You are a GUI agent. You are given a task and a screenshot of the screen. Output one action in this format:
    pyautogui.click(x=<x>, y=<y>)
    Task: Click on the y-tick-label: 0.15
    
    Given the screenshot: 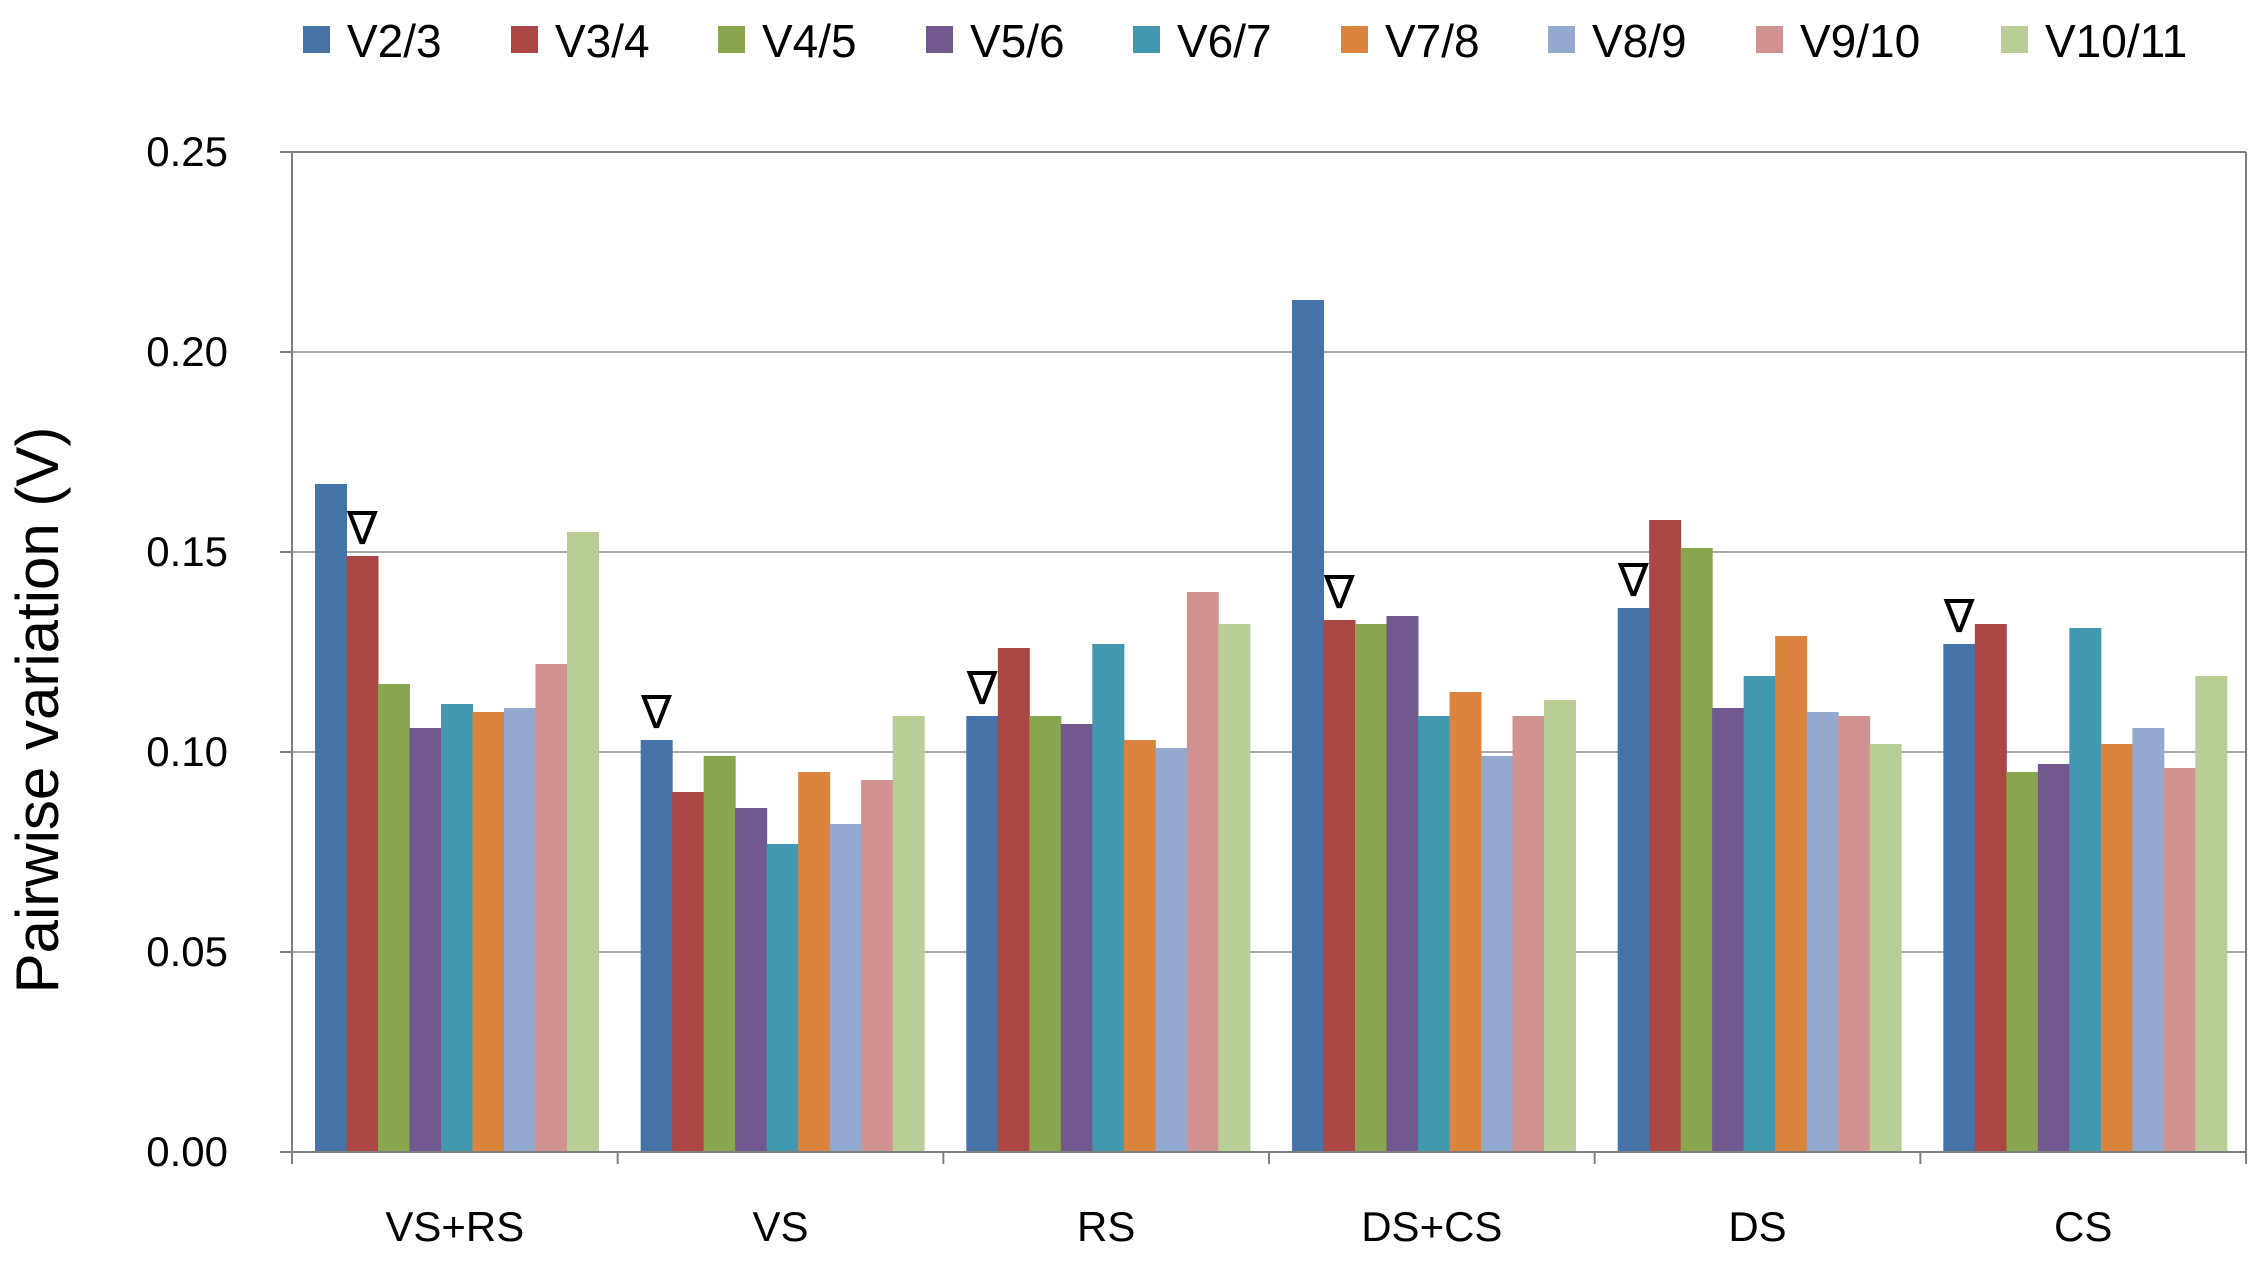 What is the action you would take?
    pyautogui.click(x=187, y=551)
    